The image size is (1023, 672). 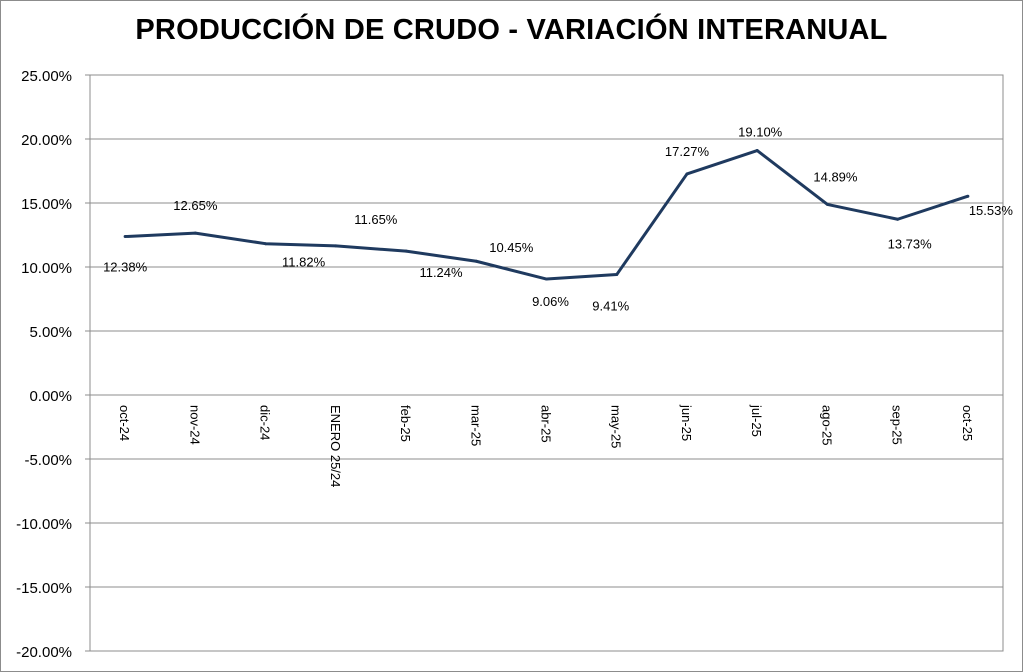 What do you see at coordinates (897, 425) in the screenshot?
I see `x-tick-label: sep-25` at bounding box center [897, 425].